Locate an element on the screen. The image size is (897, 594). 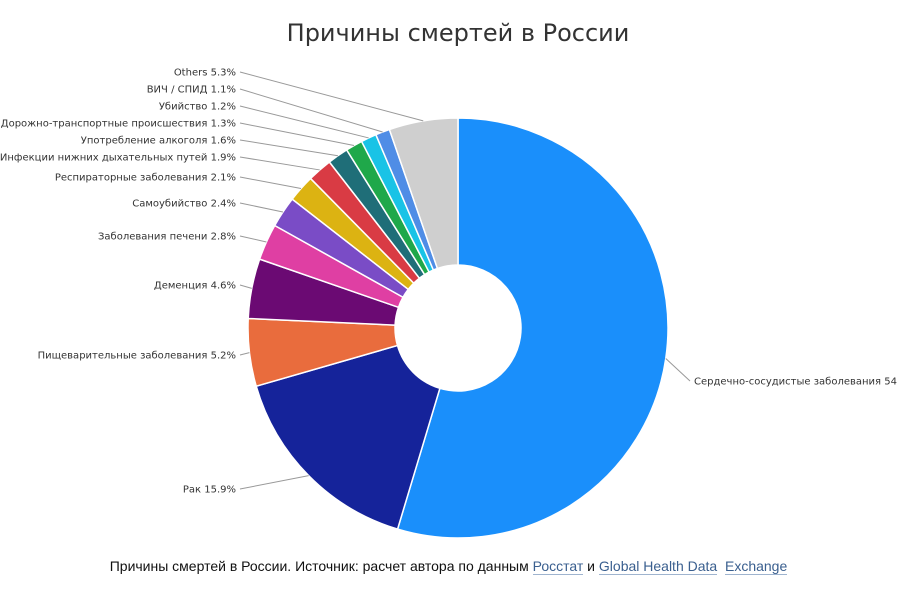
global-health-data-link: Global Health Data is located at coordinates (658, 566).